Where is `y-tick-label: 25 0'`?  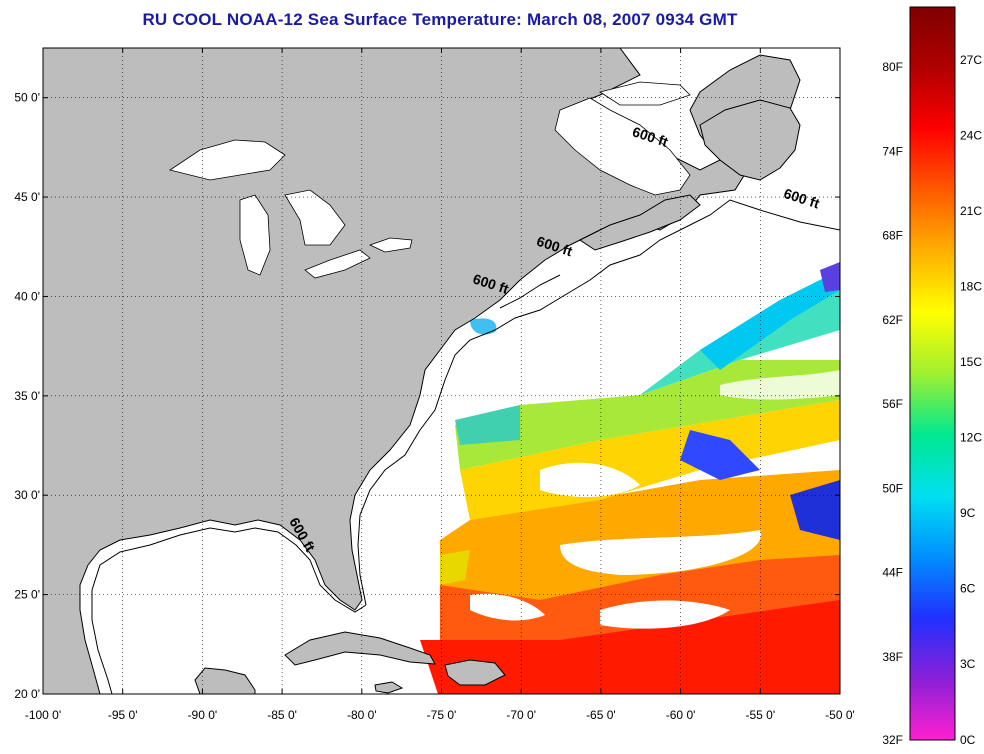
y-tick-label: 25 0' is located at coordinates (27, 595).